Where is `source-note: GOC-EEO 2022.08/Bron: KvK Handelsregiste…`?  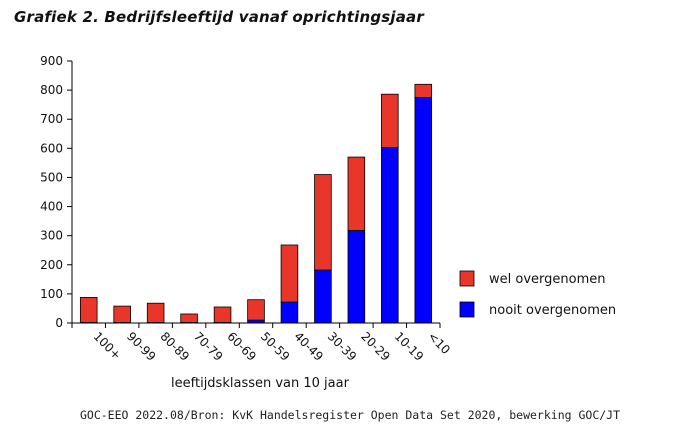
source-note: GOC-EEO 2022.08/Bron: KvK Handelsregiste… is located at coordinates (350, 415).